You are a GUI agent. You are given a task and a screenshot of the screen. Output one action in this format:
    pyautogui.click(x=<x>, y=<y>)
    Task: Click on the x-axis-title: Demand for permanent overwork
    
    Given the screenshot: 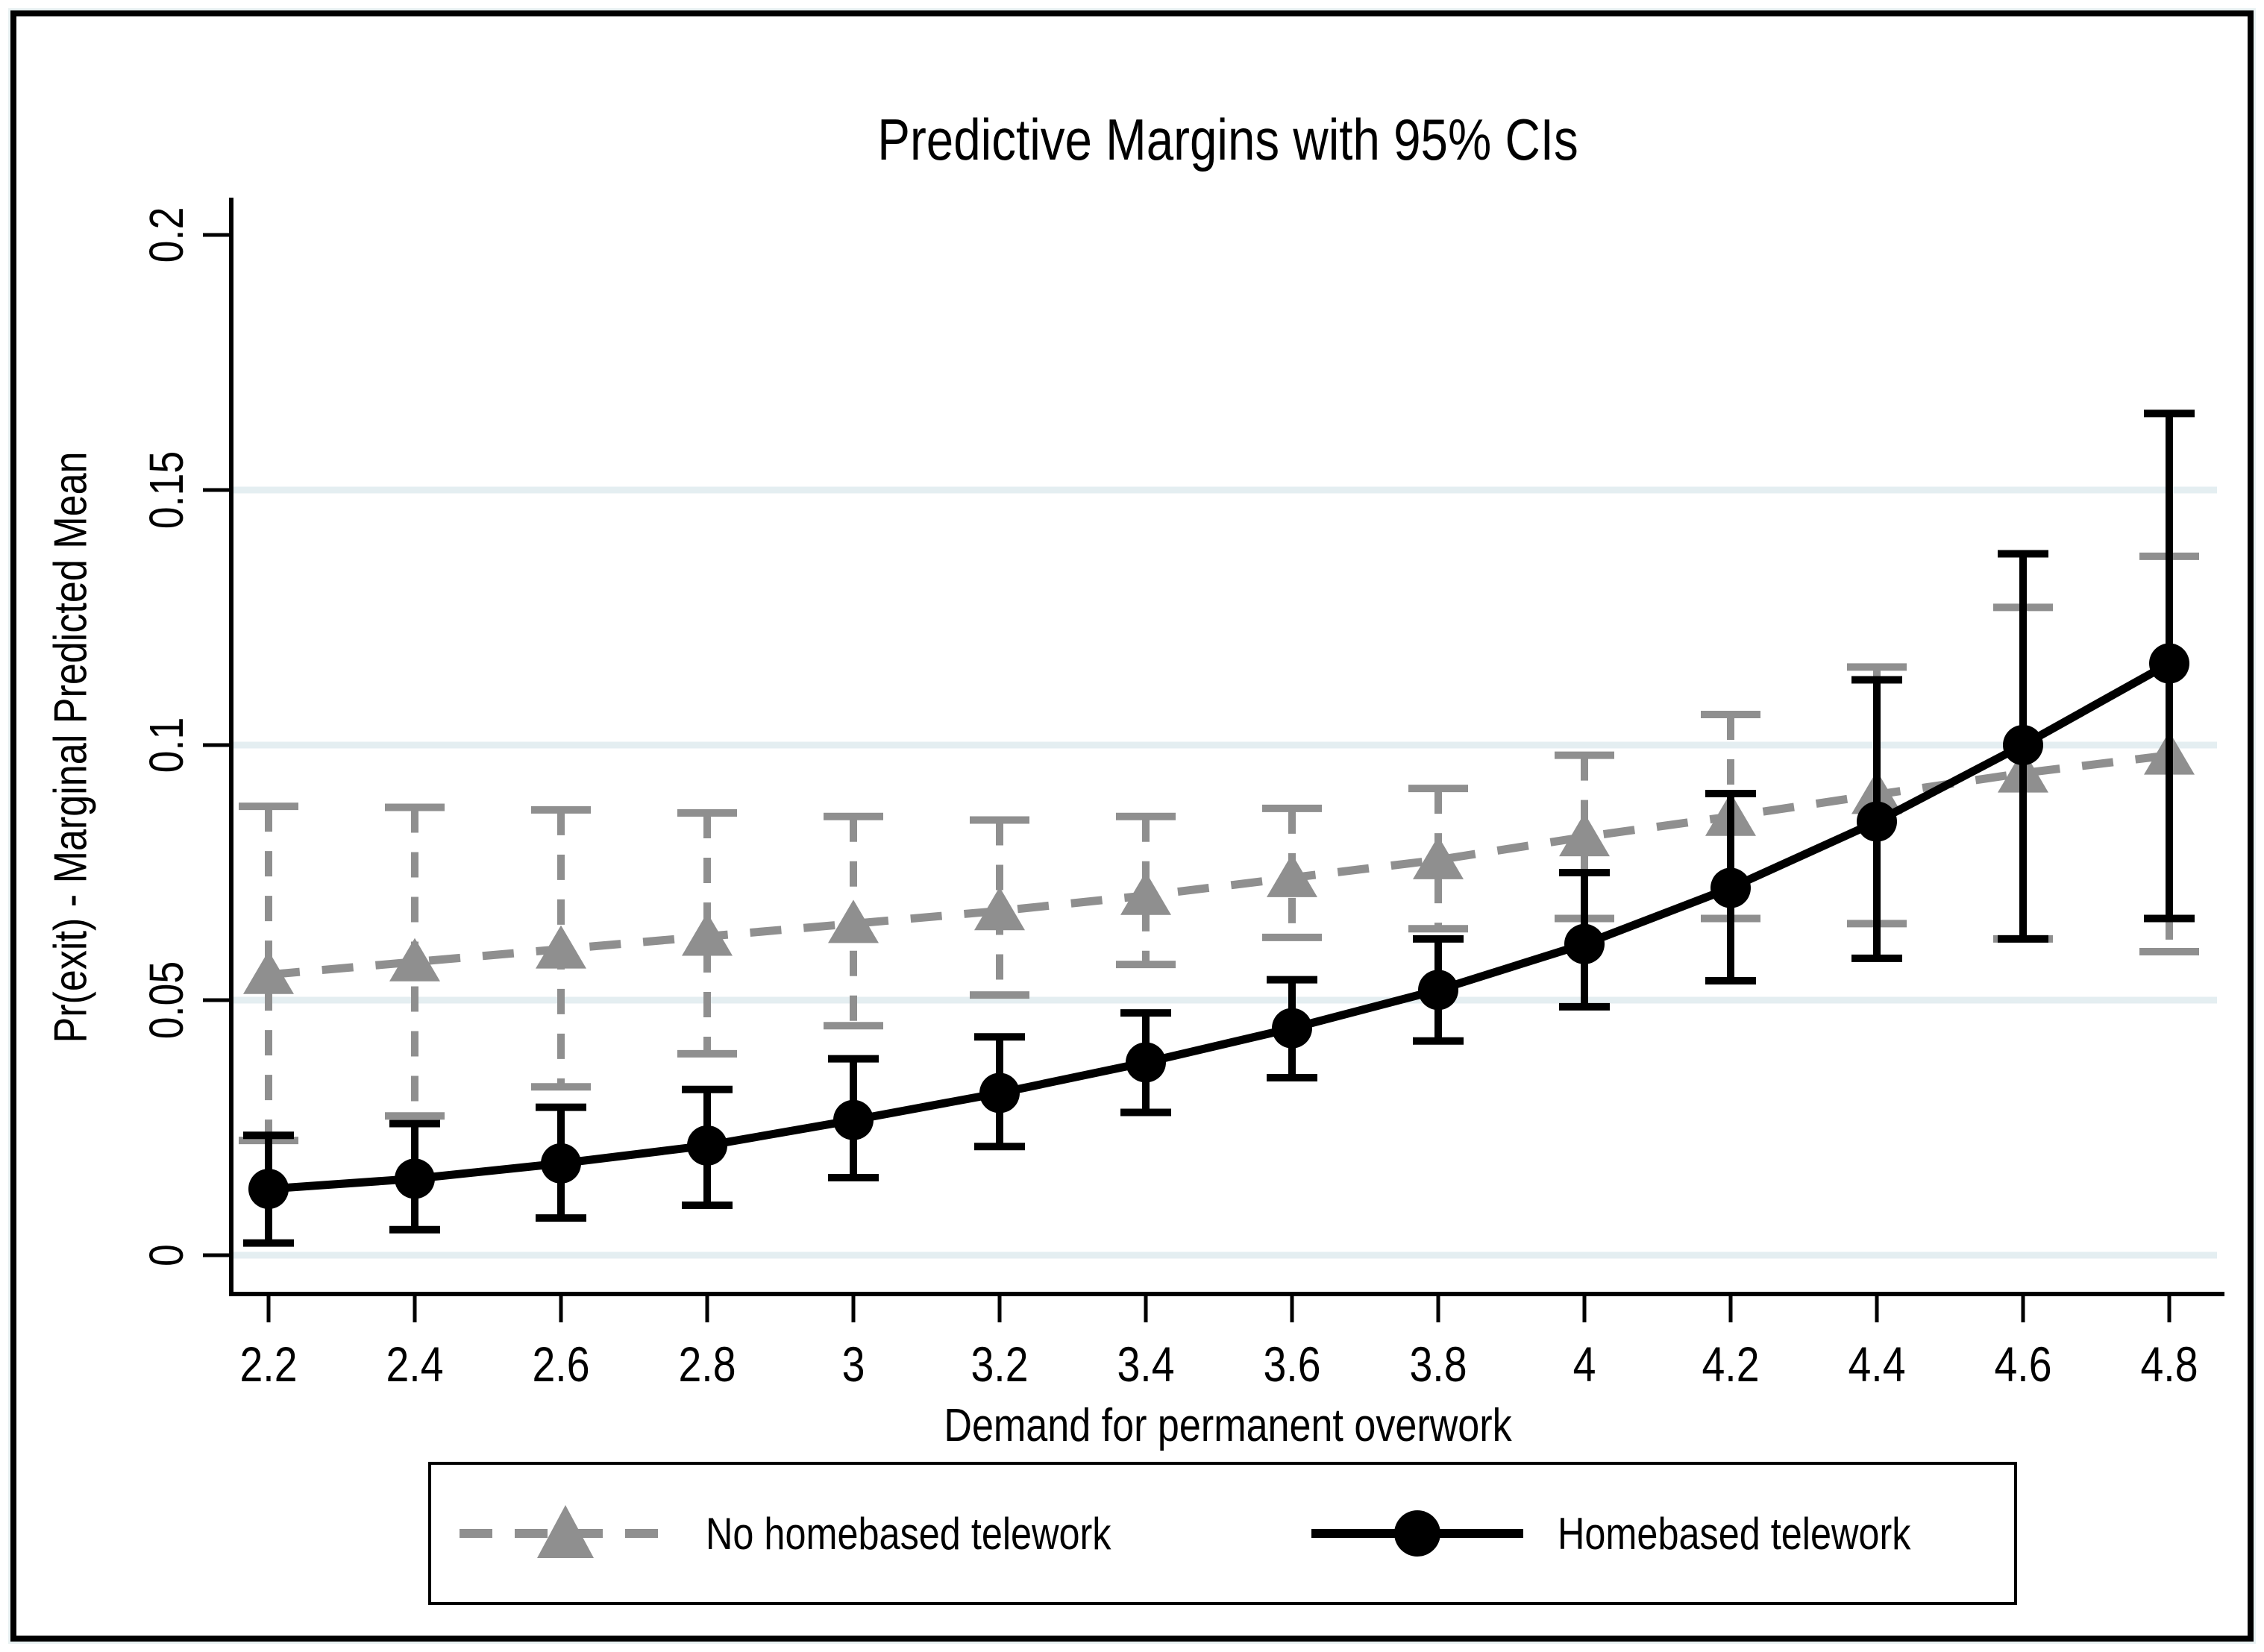 What is the action you would take?
    pyautogui.click(x=1228, y=1425)
    